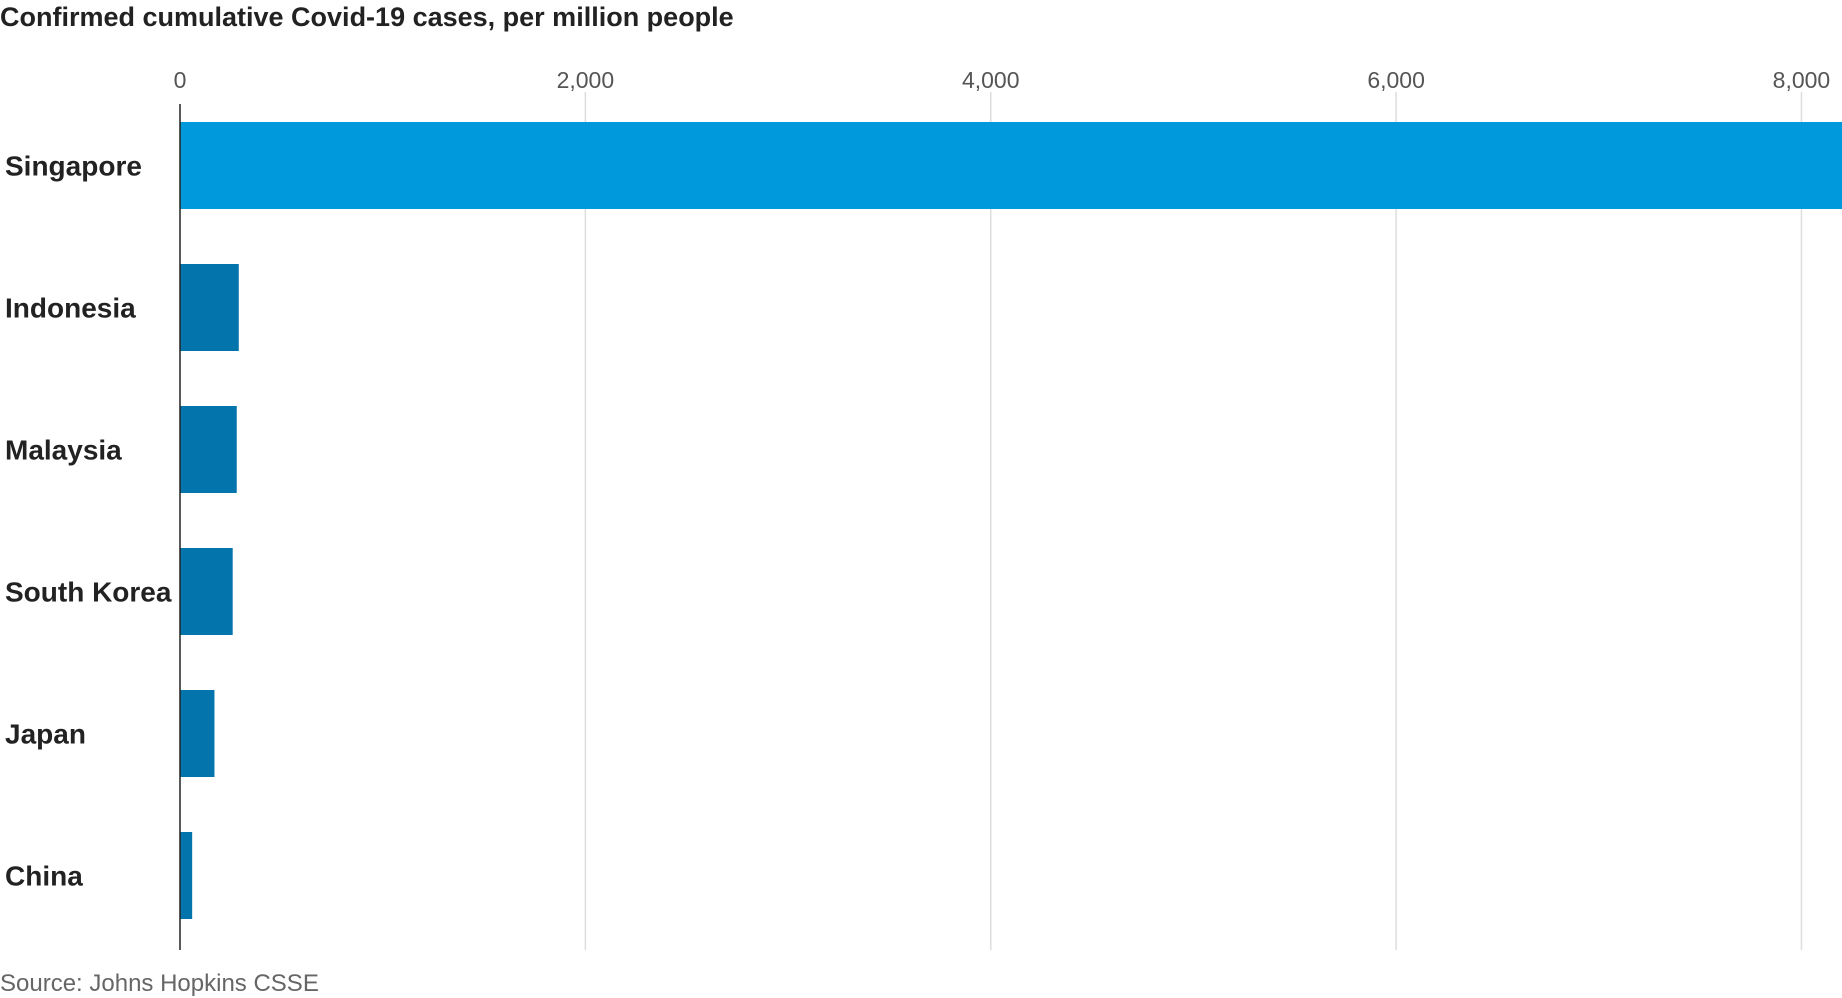 Image resolution: width=1842 pixels, height=998 pixels. What do you see at coordinates (1396, 80) in the screenshot?
I see `x-tick-label: 6,000` at bounding box center [1396, 80].